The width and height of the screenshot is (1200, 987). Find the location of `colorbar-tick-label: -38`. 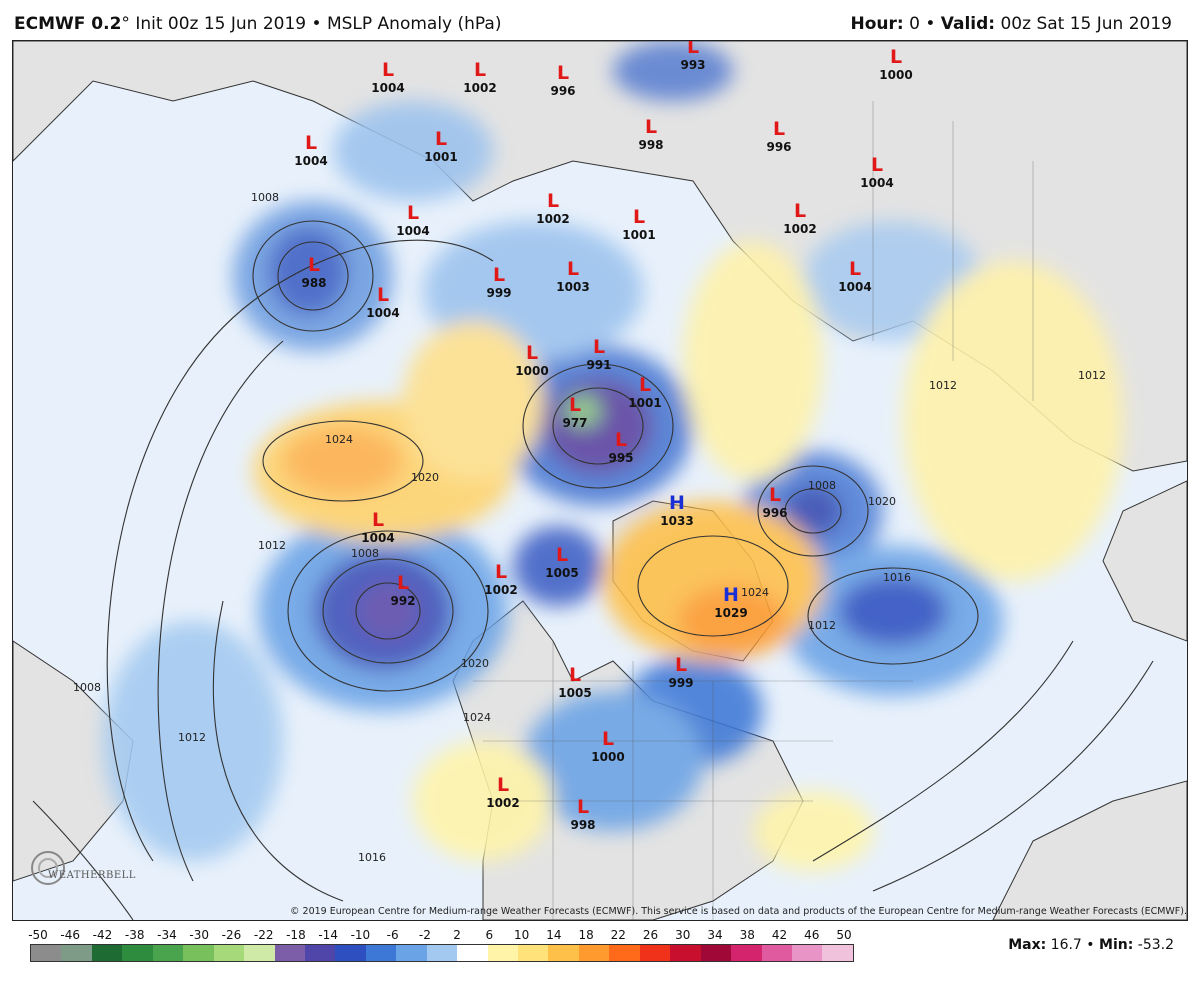

colorbar-tick-label: -38 is located at coordinates (134, 935).